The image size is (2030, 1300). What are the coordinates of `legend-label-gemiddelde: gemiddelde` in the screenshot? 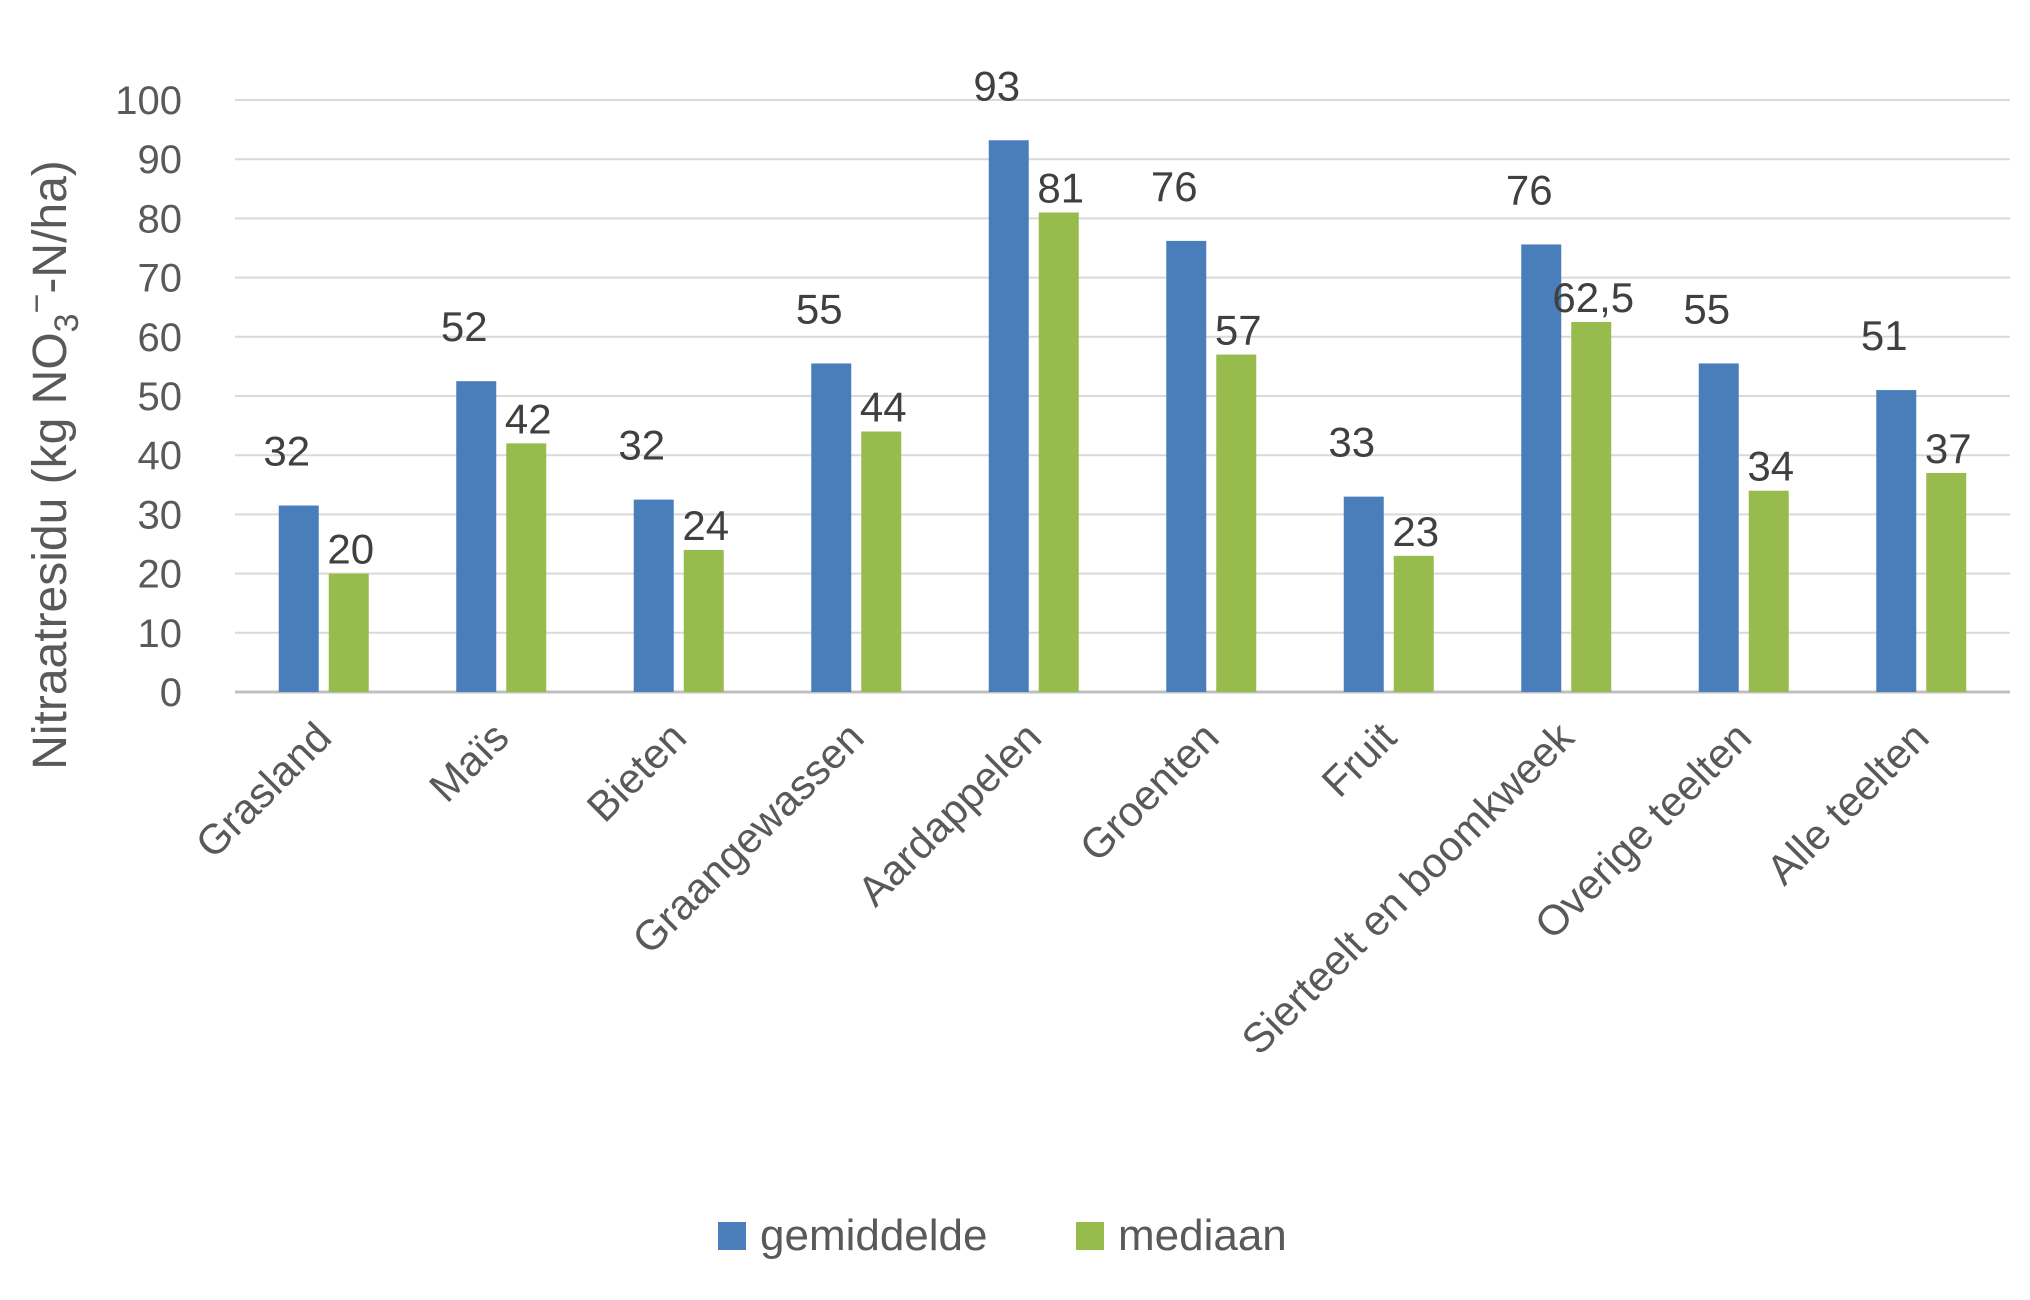 It's located at (874, 1235).